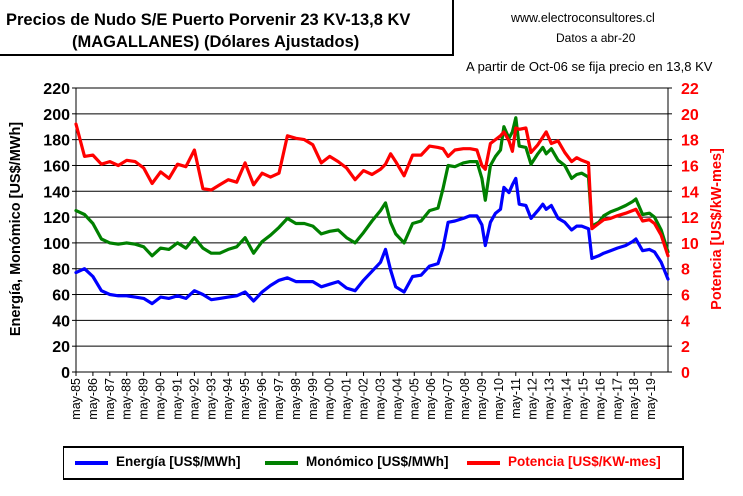 This screenshot has width=743, height=496. Describe the element at coordinates (380, 399) in the screenshot. I see `tick-label-x: may-03` at that location.